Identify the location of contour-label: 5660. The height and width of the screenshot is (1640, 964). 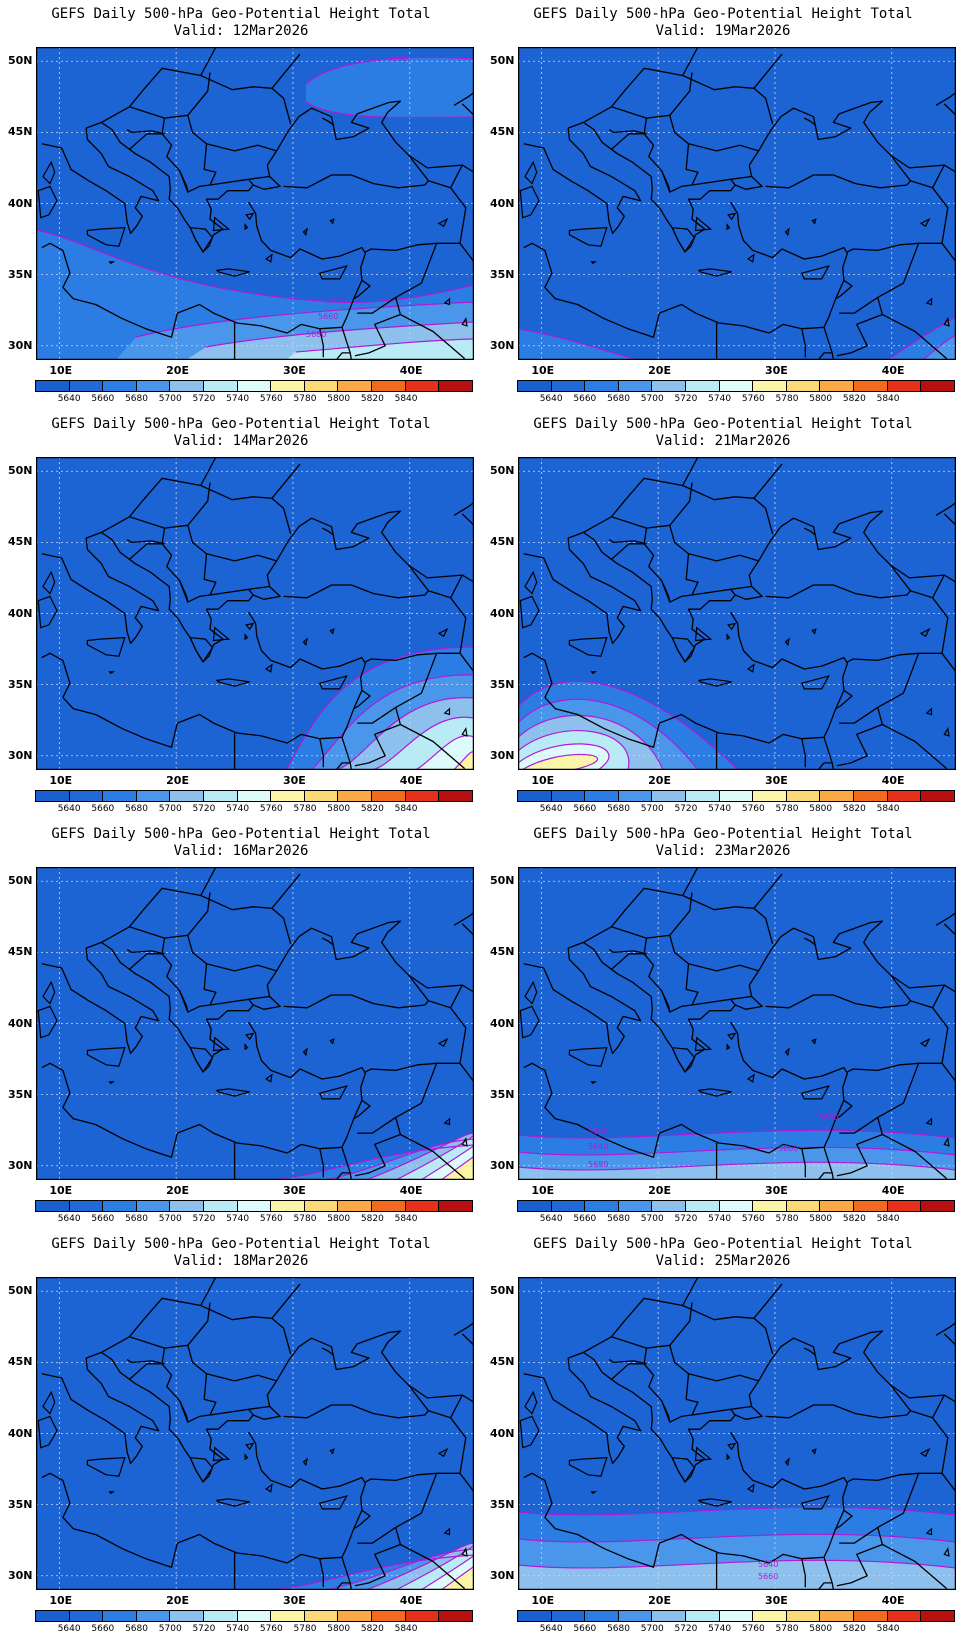
(788, 1148).